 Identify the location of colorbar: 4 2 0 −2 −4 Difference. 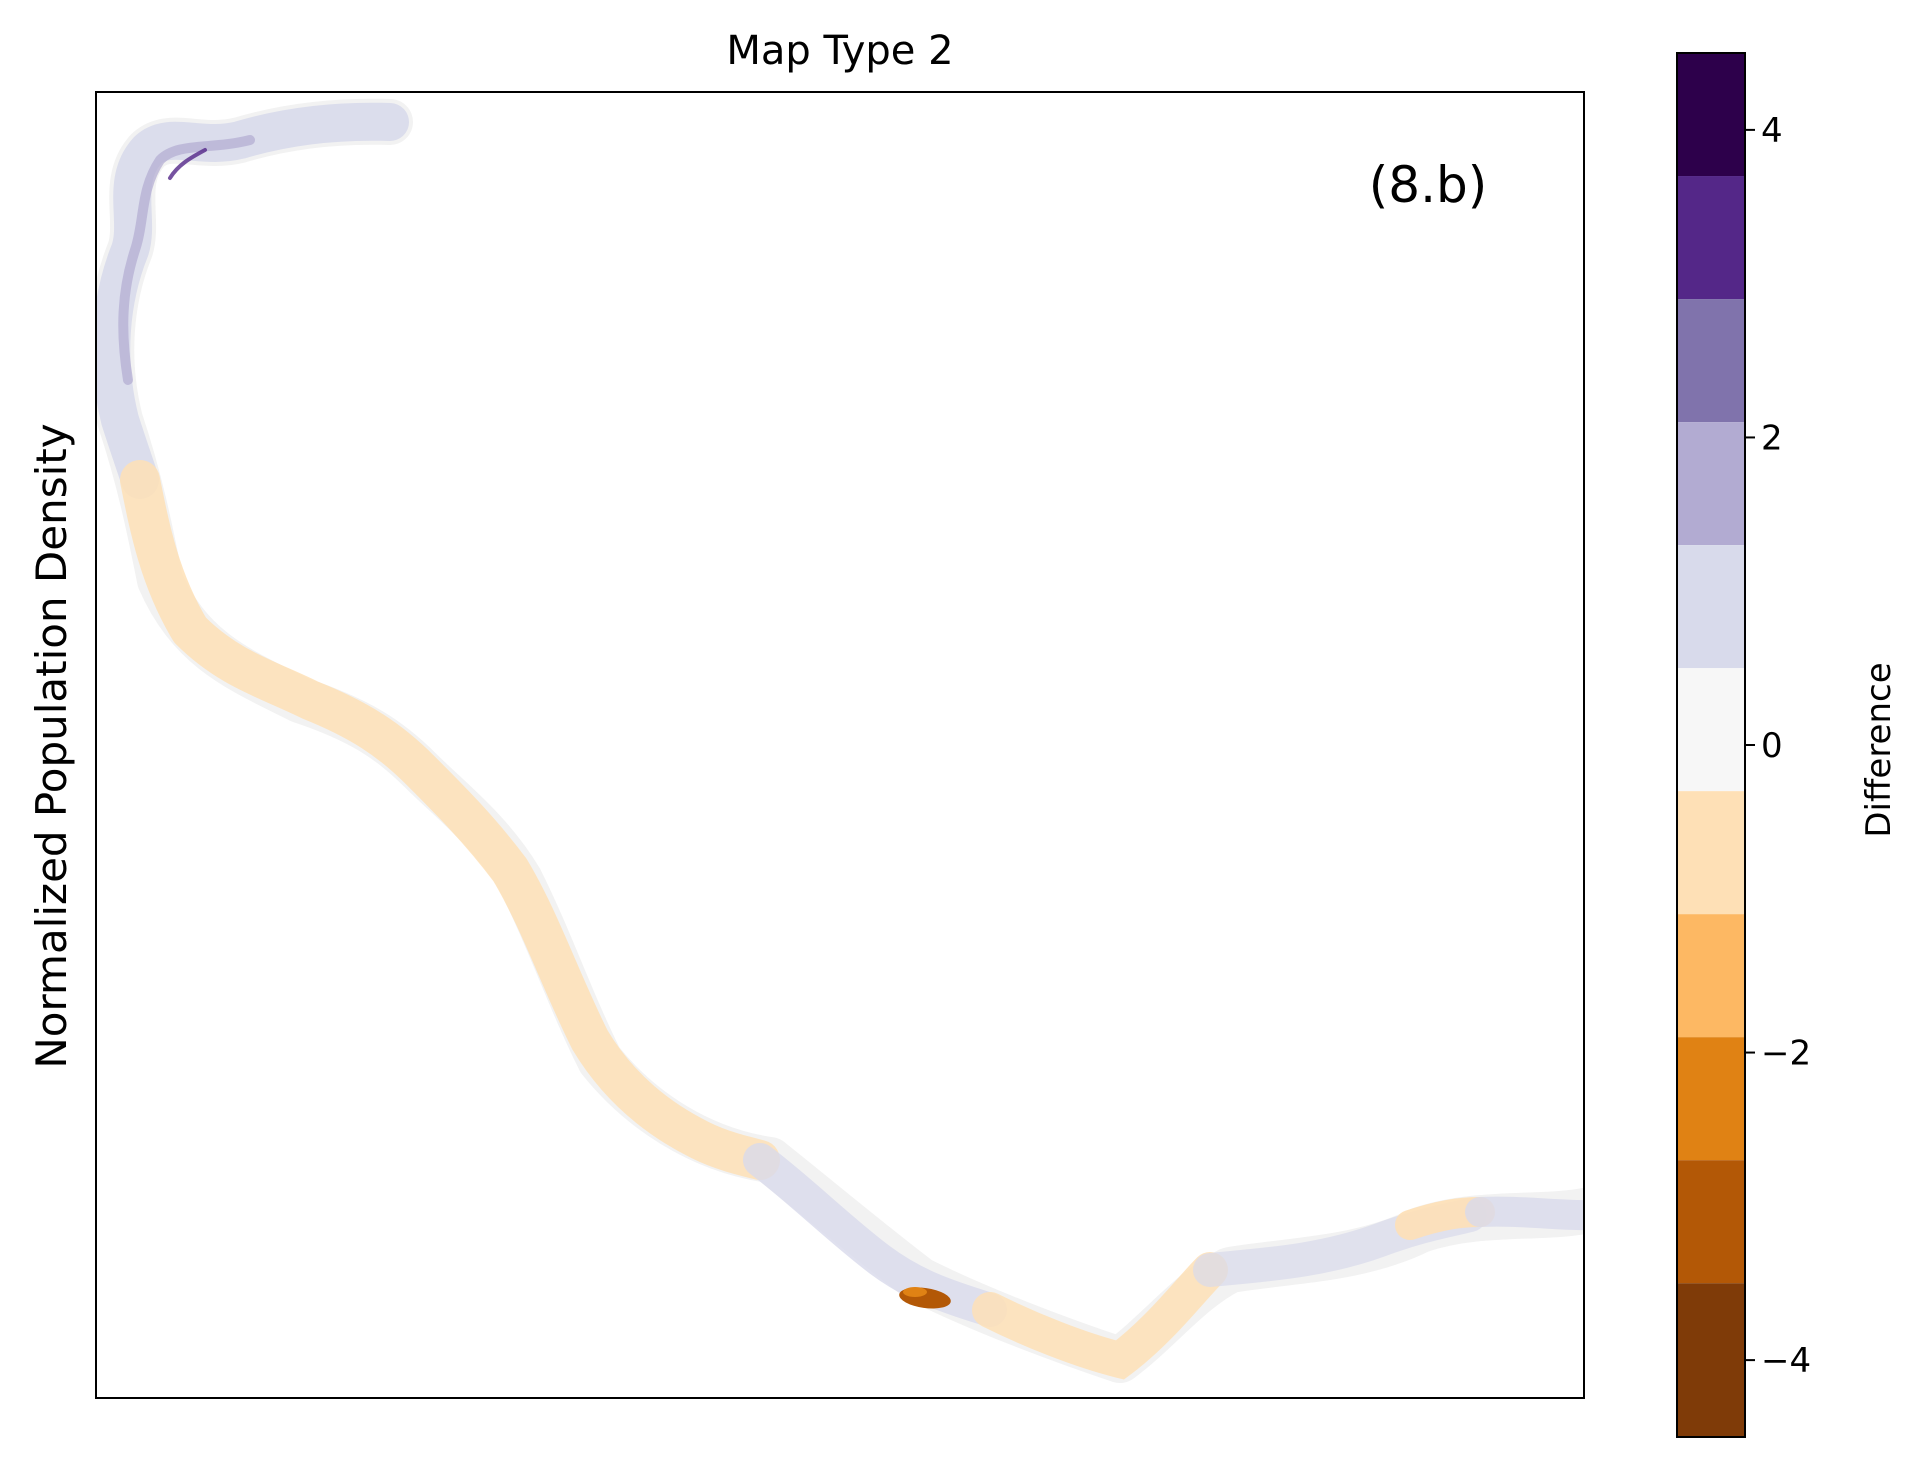
(1787, 745).